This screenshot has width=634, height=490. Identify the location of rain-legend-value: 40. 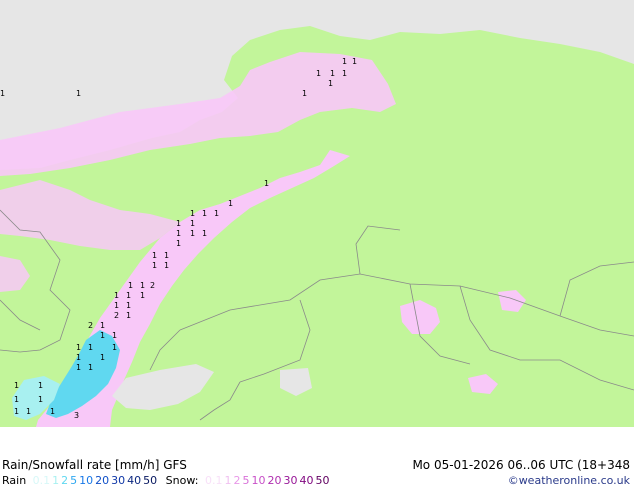
(134, 480).